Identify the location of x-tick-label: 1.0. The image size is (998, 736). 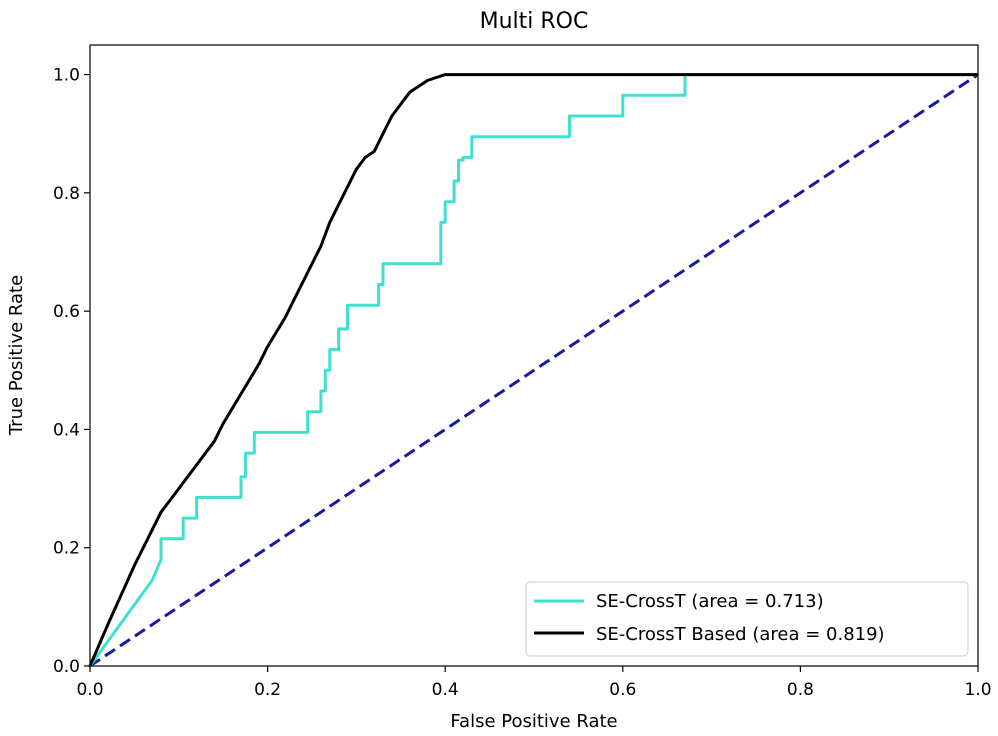
(977, 690).